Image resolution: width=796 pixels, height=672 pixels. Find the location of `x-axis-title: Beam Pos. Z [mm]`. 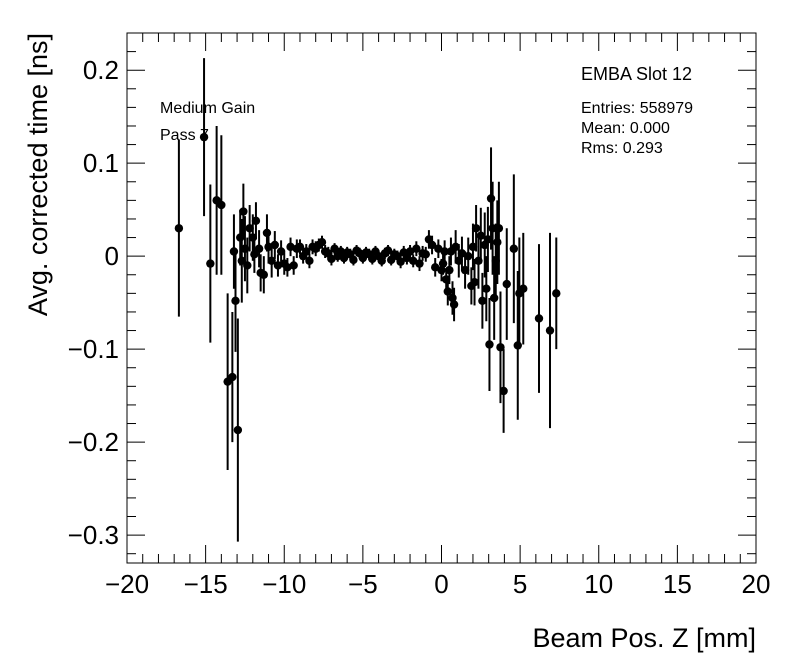

x-axis-title: Beam Pos. Z [mm] is located at coordinates (644, 638).